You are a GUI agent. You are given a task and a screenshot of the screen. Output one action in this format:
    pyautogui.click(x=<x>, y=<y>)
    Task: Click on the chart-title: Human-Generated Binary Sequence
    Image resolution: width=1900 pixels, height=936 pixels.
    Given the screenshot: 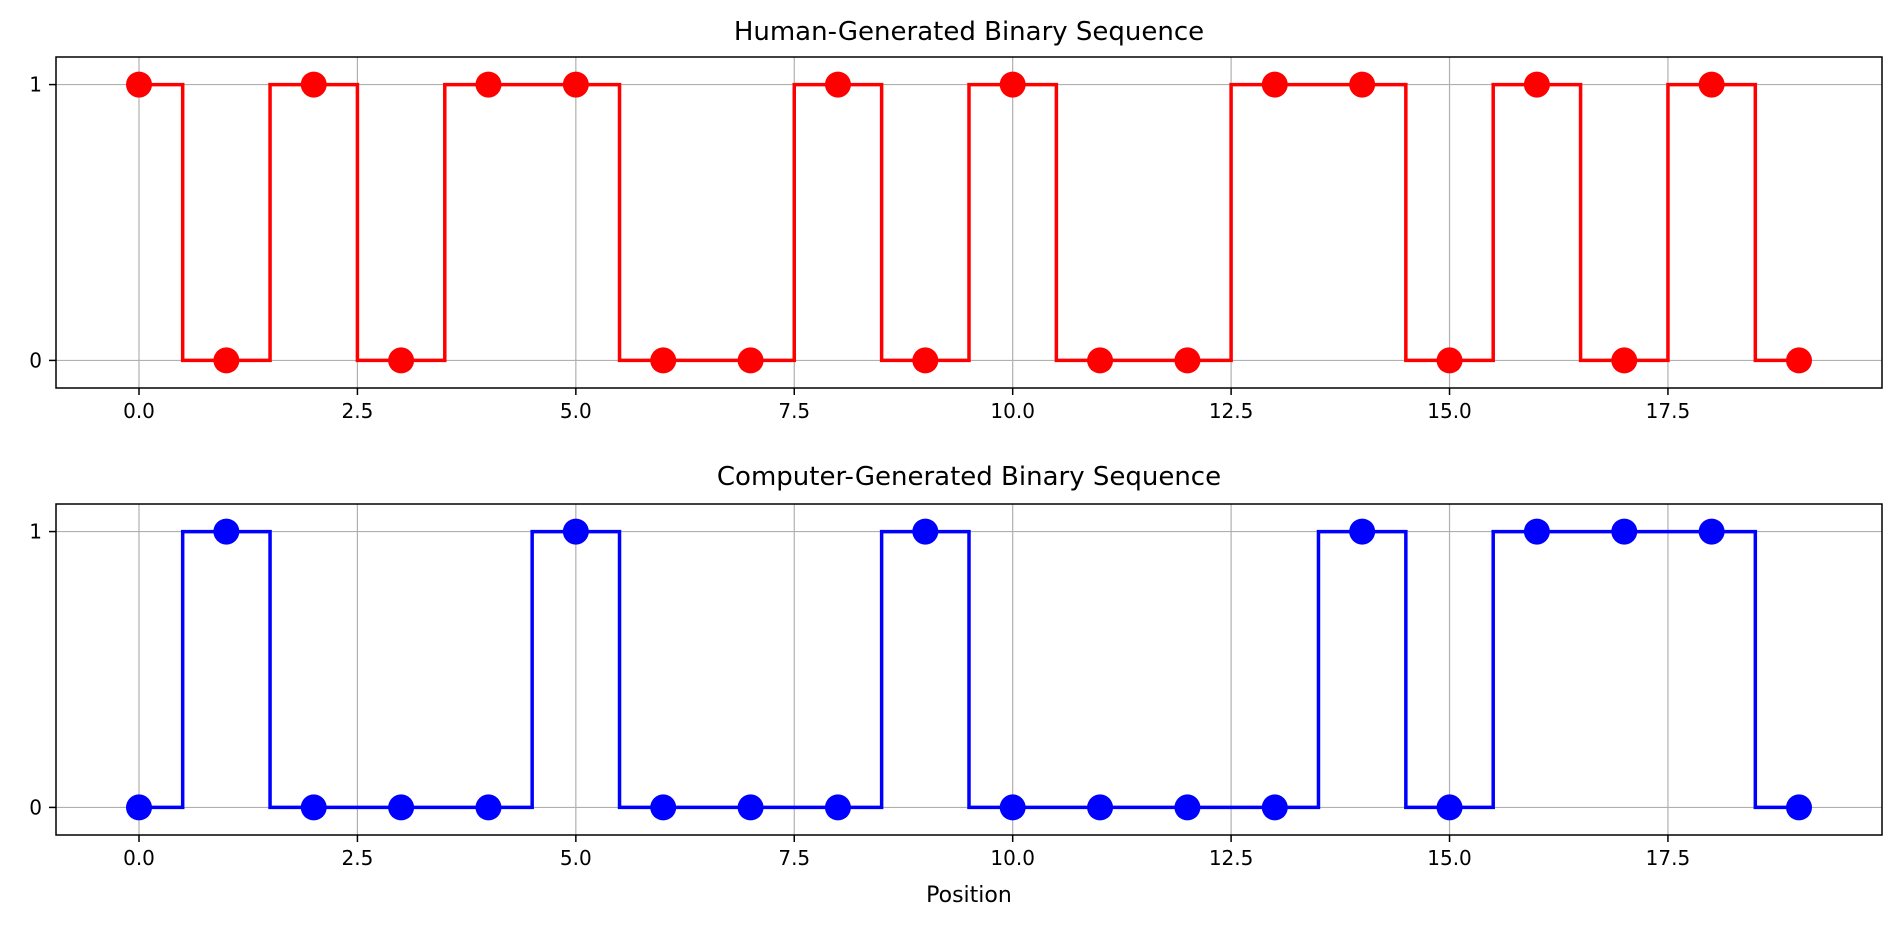 What is the action you would take?
    pyautogui.click(x=969, y=32)
    